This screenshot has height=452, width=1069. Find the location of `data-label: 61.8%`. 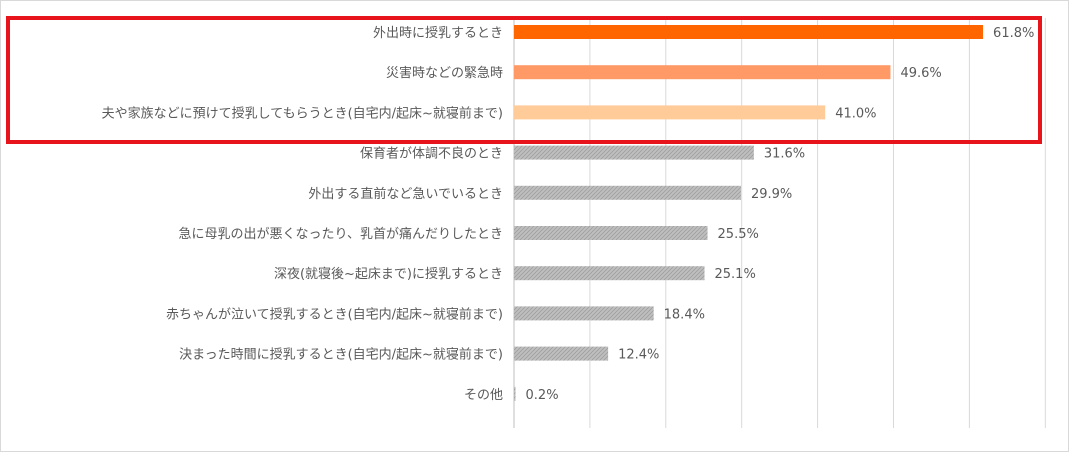

data-label: 61.8% is located at coordinates (1013, 33).